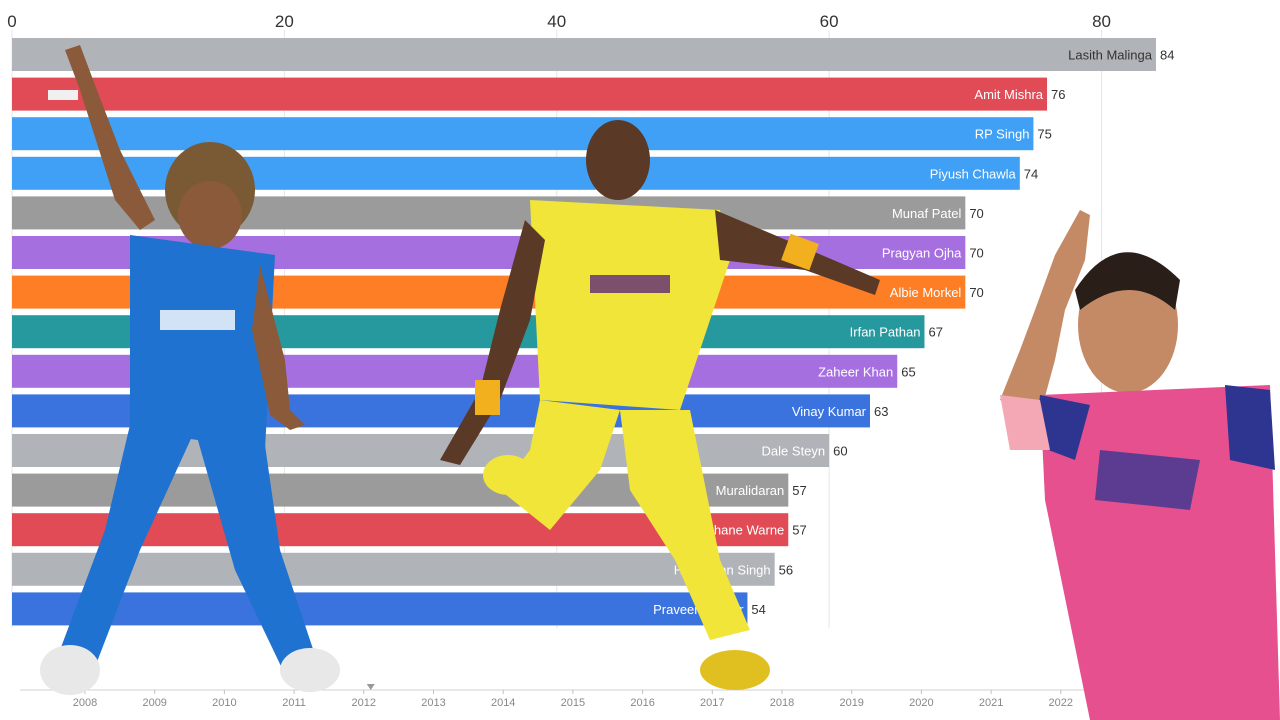  Describe the element at coordinates (1110, 55) in the screenshot. I see `bar-label-0: Lasith Malinga` at that location.